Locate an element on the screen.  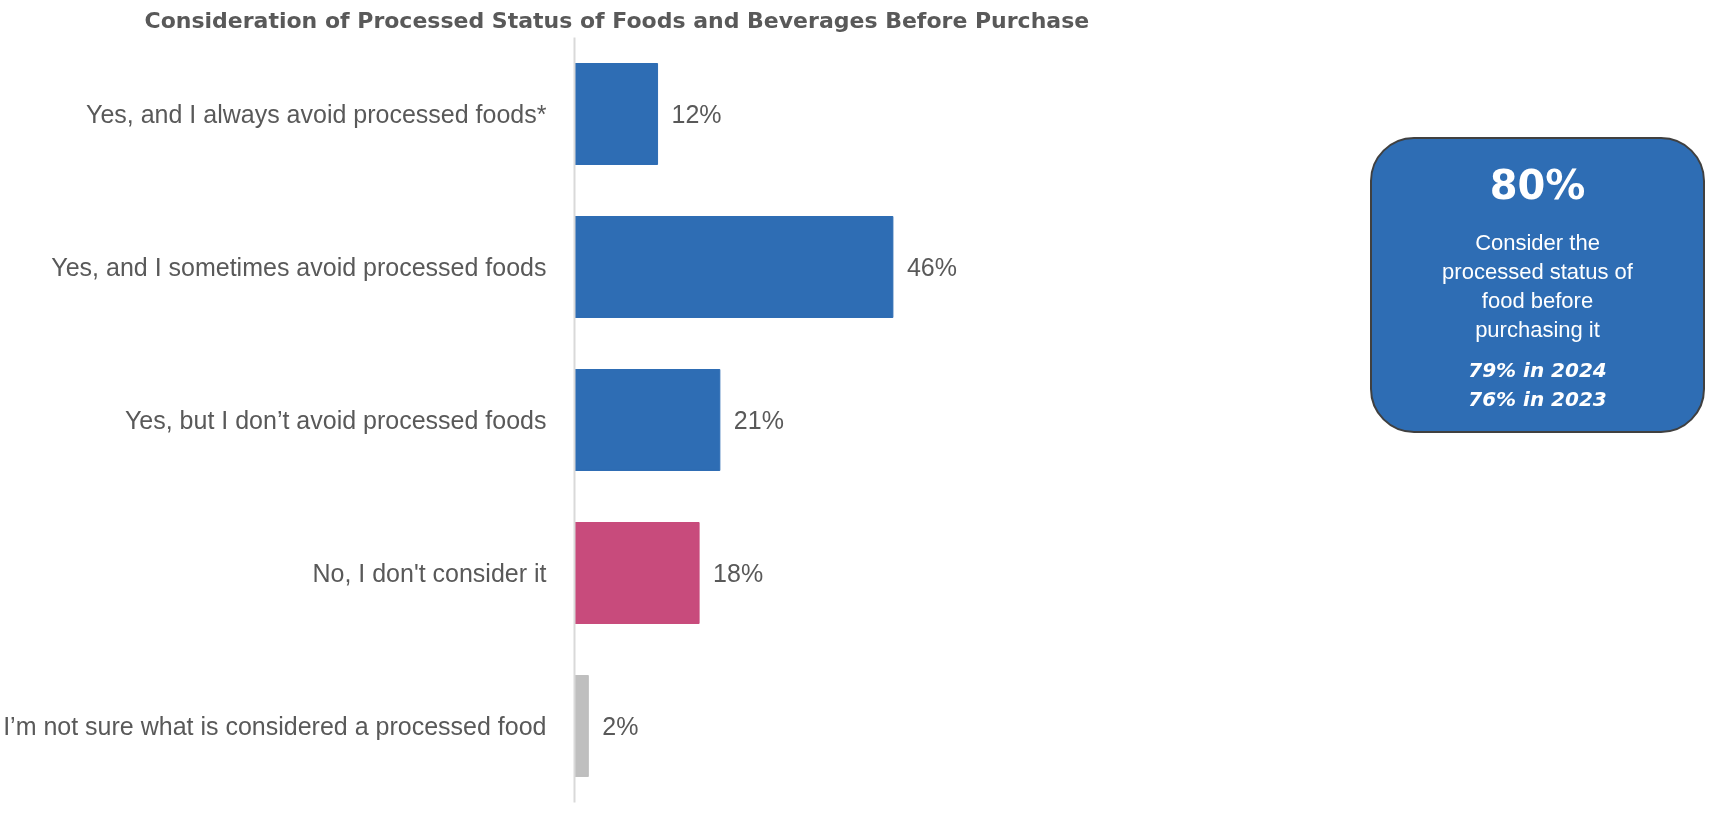
y-tick-label: No, I don't consider it is located at coordinates (429, 573).